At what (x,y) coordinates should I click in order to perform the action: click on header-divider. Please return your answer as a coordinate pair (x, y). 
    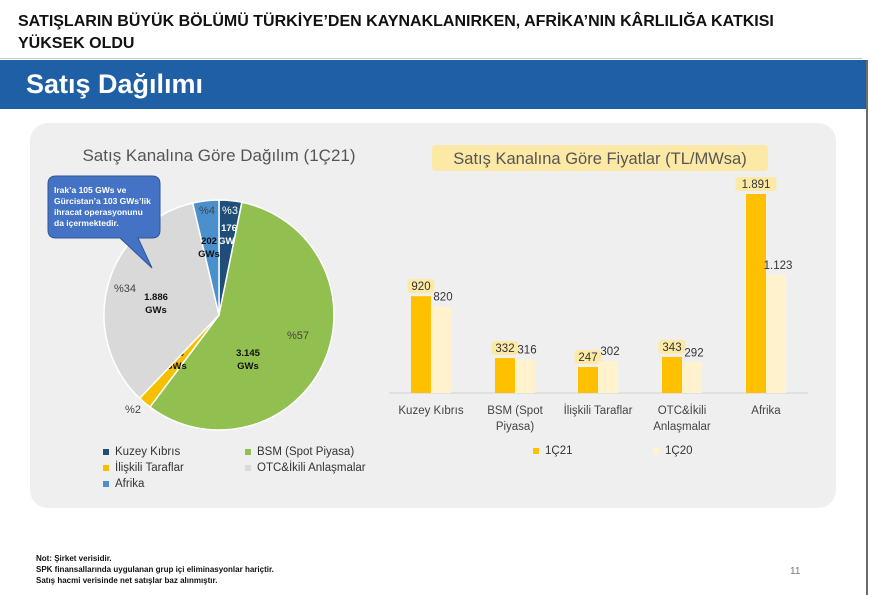
    Looking at the image, I should click on (431, 58).